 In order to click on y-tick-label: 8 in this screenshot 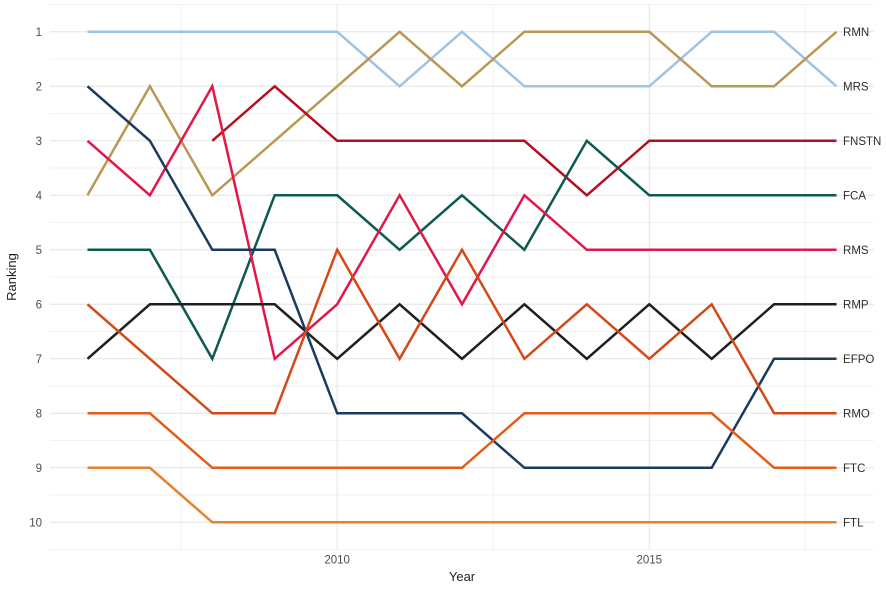, I will do `click(39, 414)`.